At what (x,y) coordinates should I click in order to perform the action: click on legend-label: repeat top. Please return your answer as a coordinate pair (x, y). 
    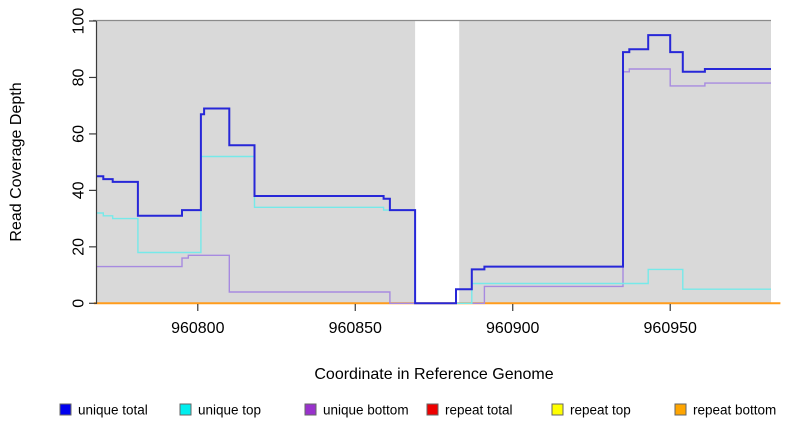
    Looking at the image, I should click on (600, 410).